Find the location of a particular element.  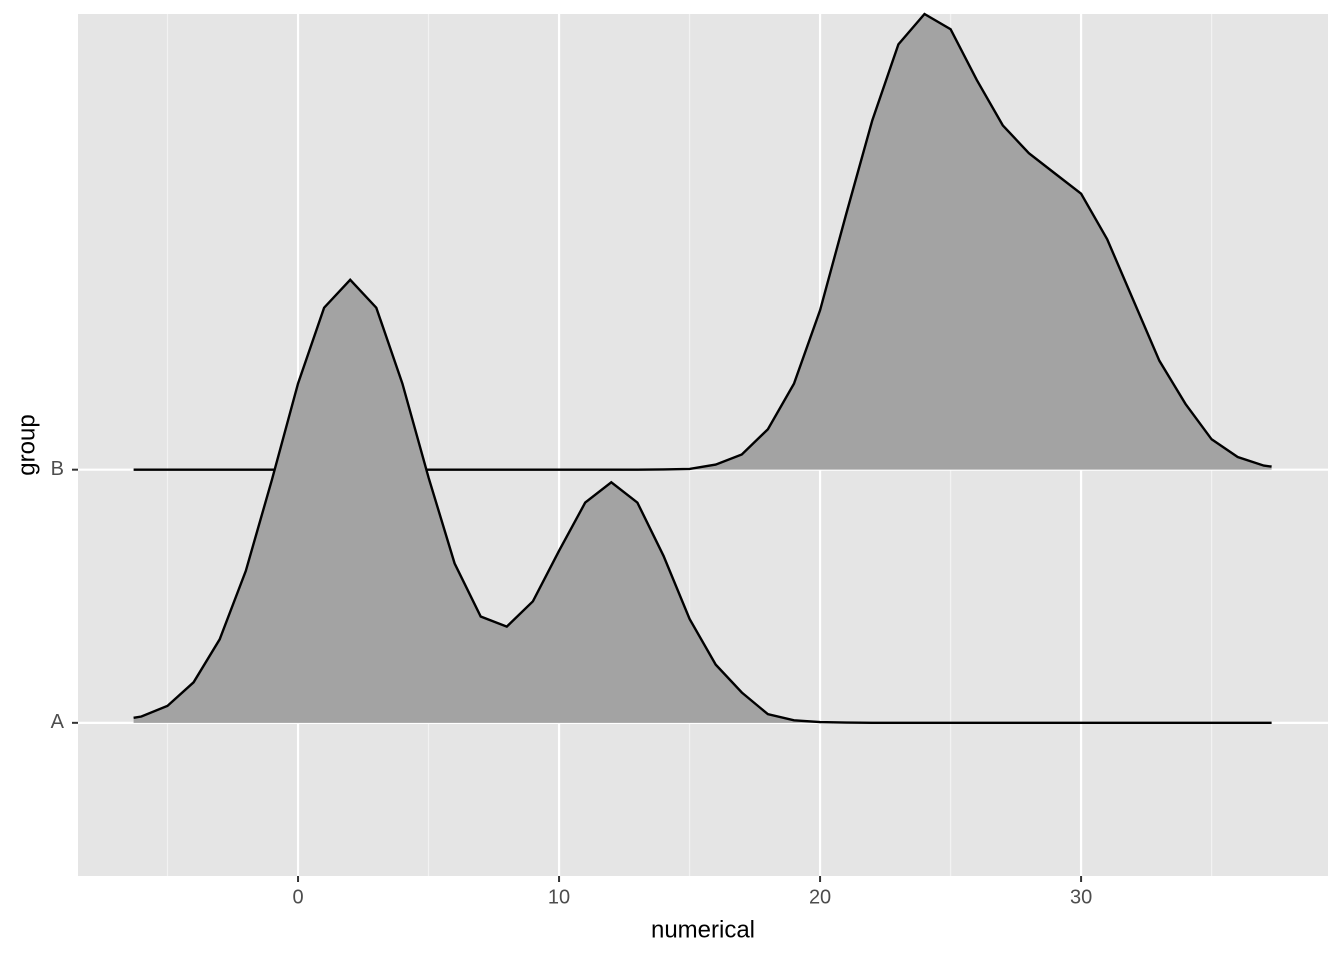

x-tick-label: 0 is located at coordinates (297, 897).